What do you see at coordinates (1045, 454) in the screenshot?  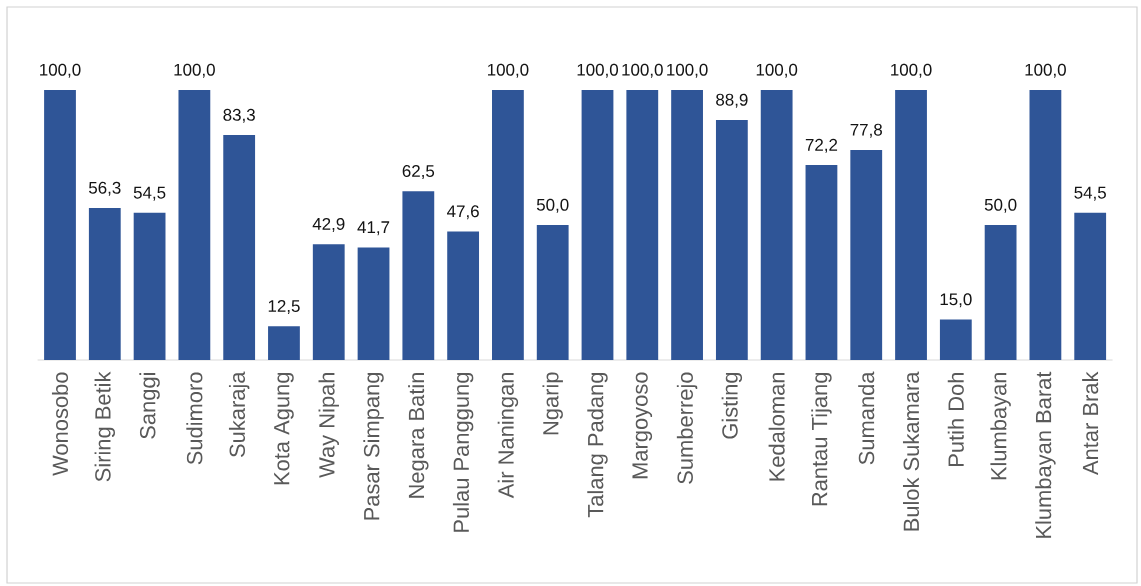 I see `x-tick-label: Klumbayan Barat` at bounding box center [1045, 454].